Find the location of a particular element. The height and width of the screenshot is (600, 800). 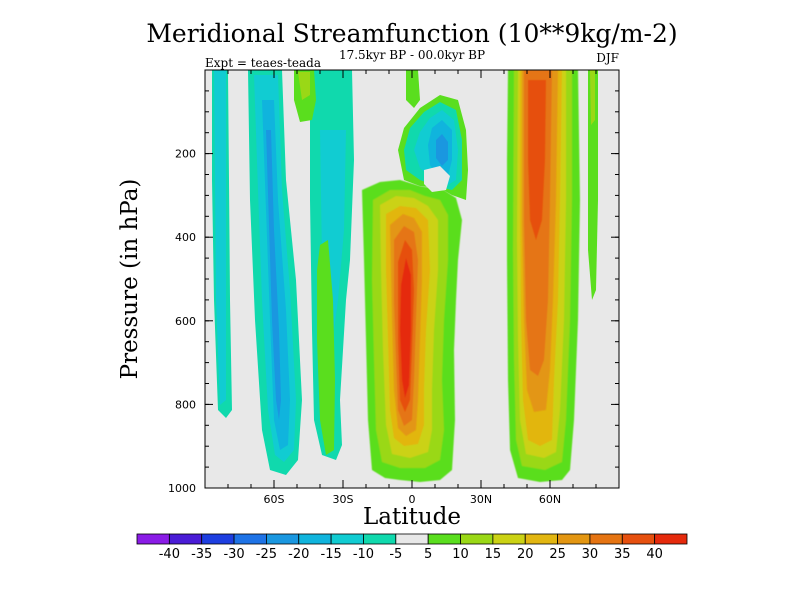

x-tick-label: 30N is located at coordinates (481, 499).